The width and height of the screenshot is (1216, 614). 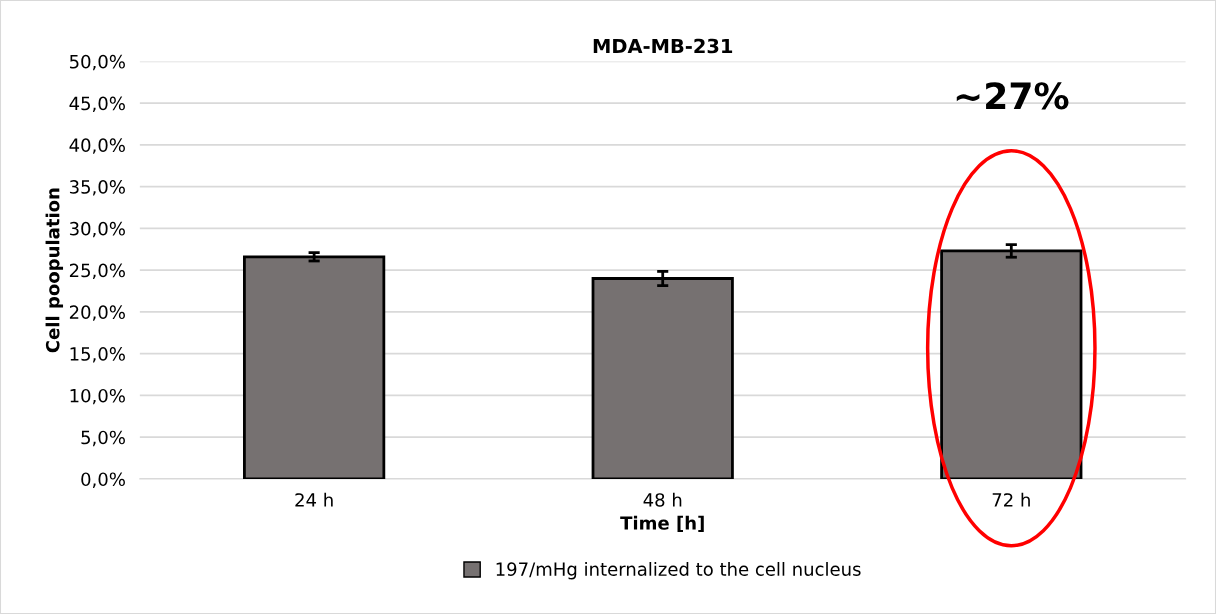 I want to click on y-tick-label: 10,0%, so click(x=97, y=396).